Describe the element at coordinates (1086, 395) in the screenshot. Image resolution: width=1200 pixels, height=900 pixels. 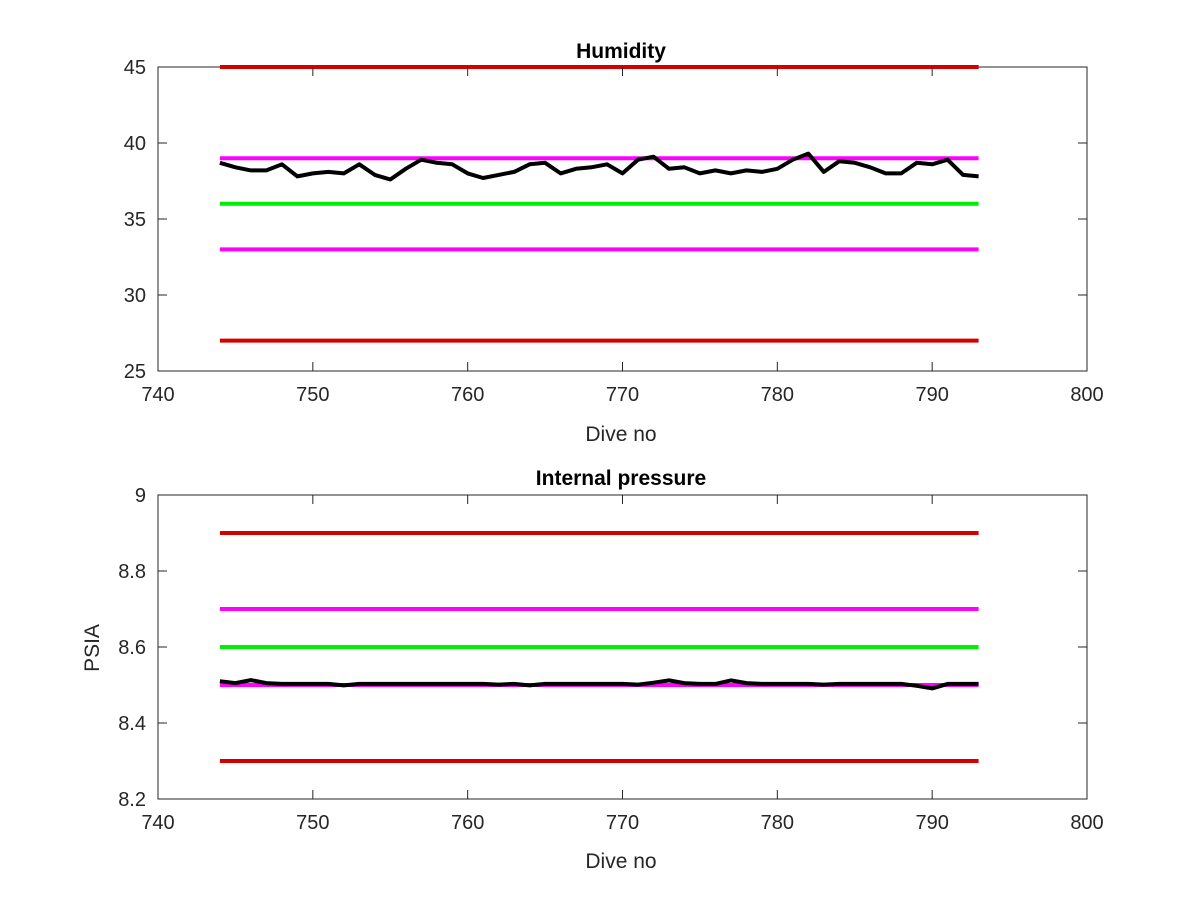
I see `humidity-x-tick-label: 800` at that location.